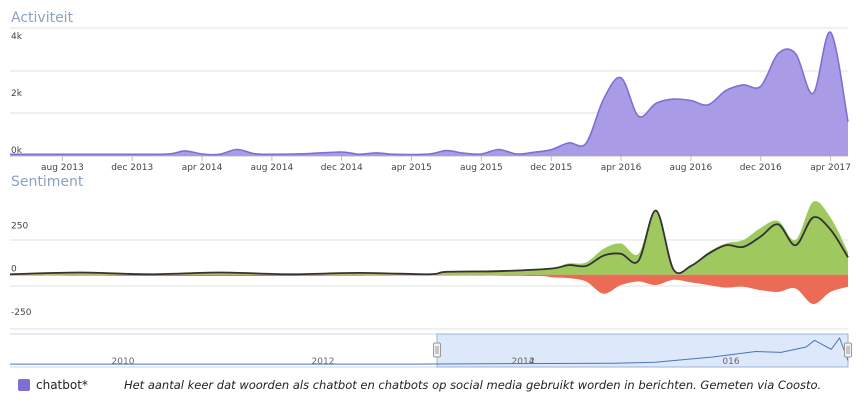 The width and height of the screenshot is (867, 405). What do you see at coordinates (437, 350) in the screenshot?
I see `navigator-handle-left` at bounding box center [437, 350].